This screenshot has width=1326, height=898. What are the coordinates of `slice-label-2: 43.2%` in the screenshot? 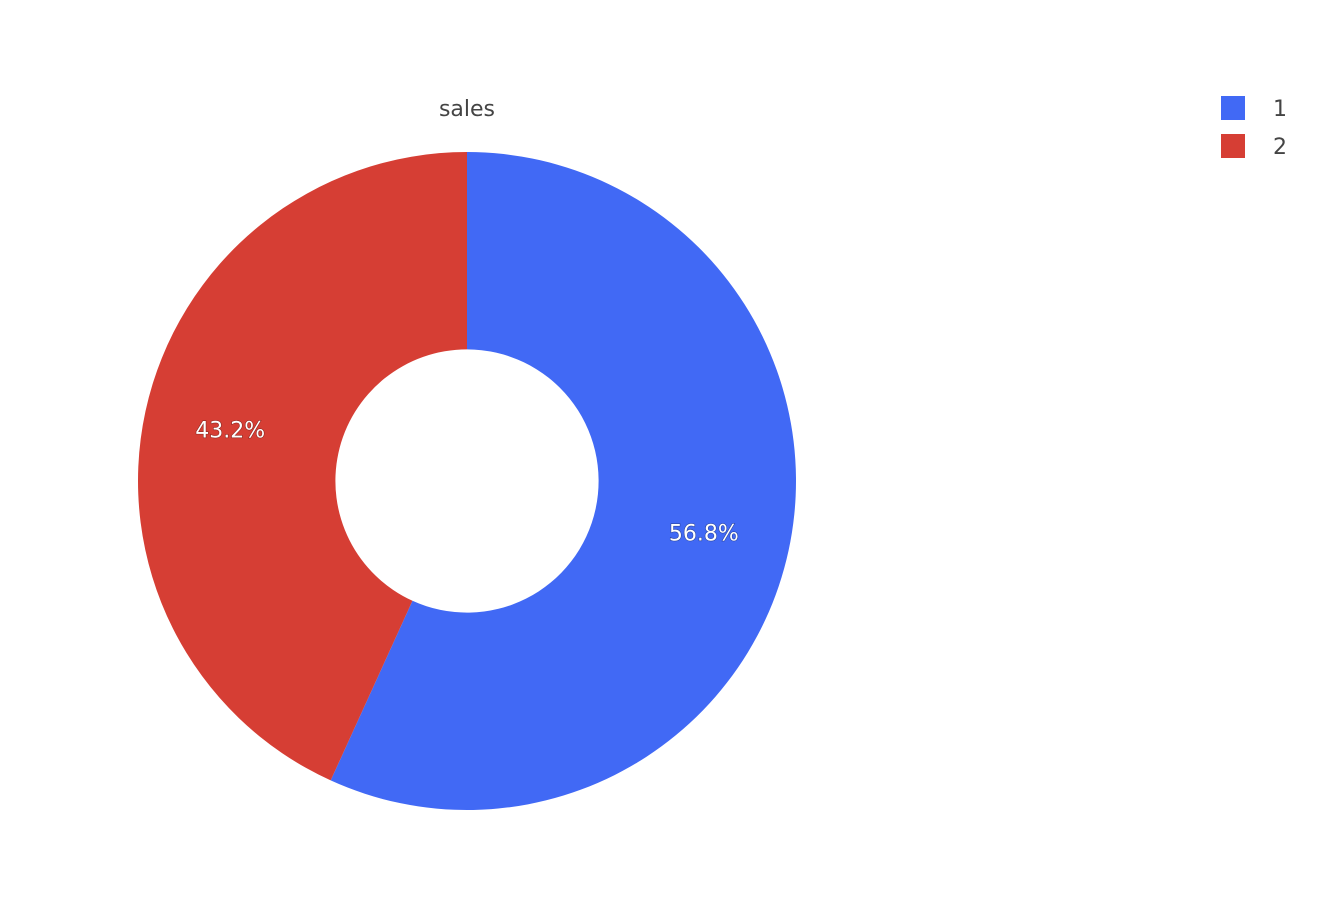 It's located at (230, 431).